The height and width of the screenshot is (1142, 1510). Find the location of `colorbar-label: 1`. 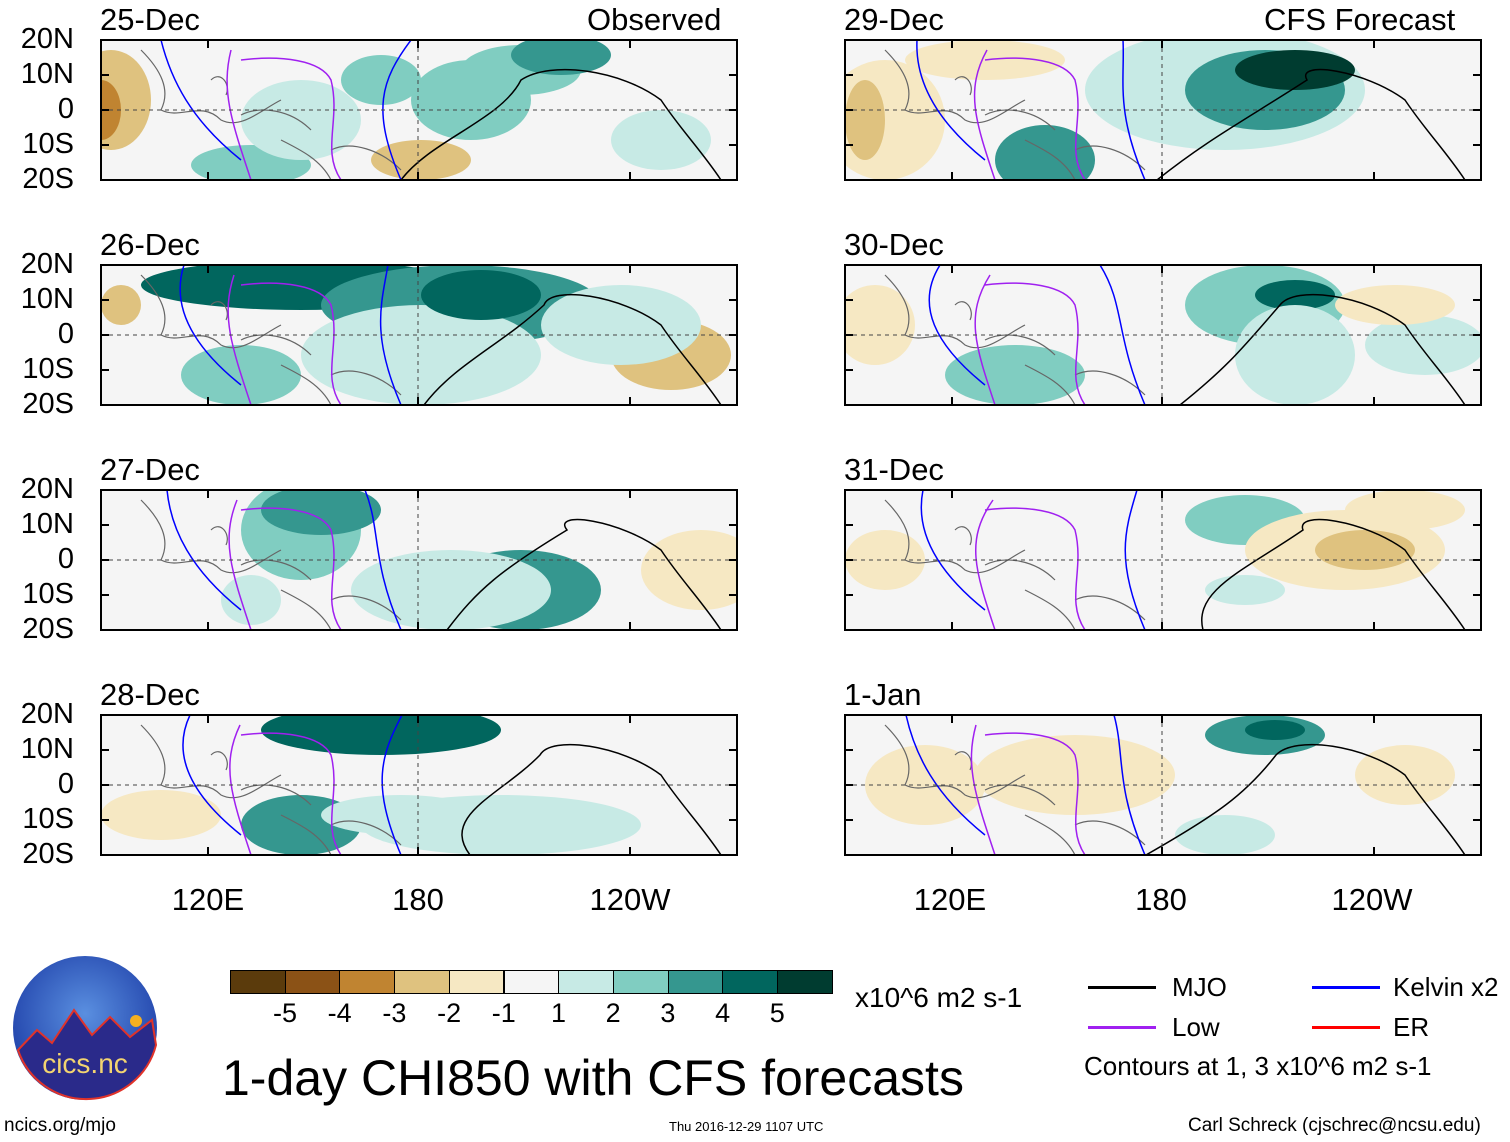

colorbar-label: 1 is located at coordinates (558, 1013).